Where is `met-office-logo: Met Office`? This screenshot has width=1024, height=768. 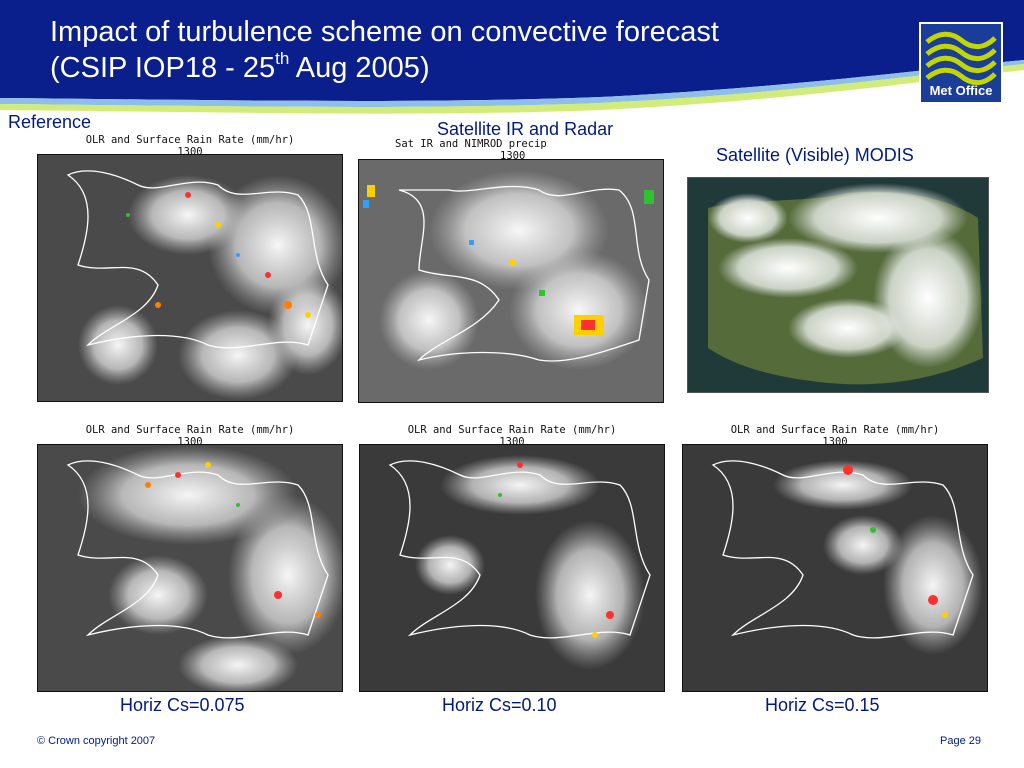
met-office-logo: Met Office is located at coordinates (961, 63).